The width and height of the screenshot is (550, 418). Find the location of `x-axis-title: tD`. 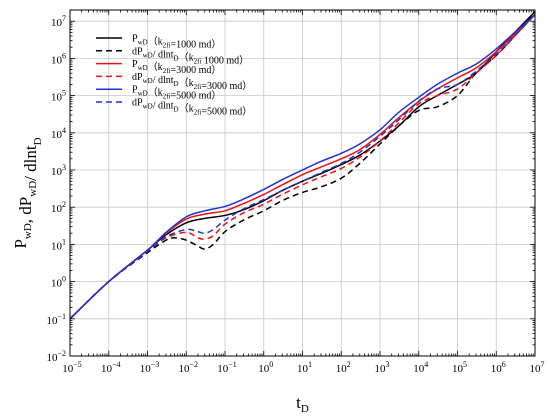

x-axis-title: tD is located at coordinates (302, 404).